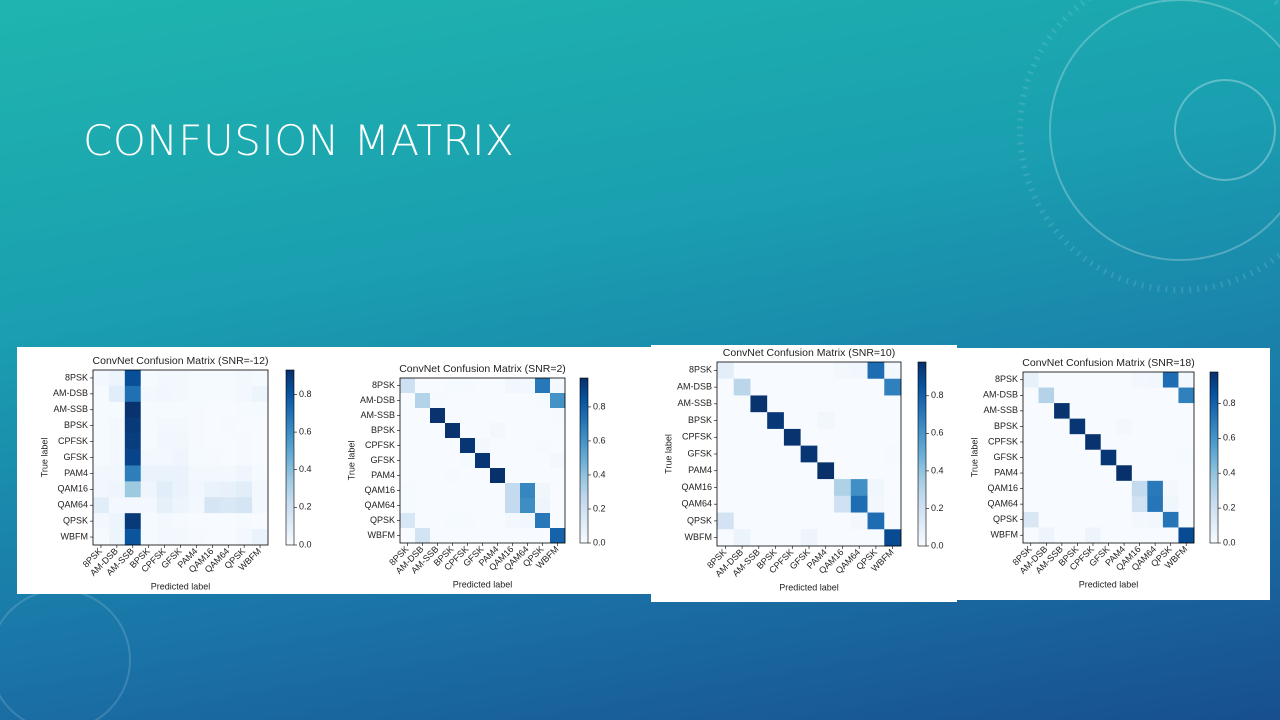  What do you see at coordinates (383, 430) in the screenshot?
I see `y-tick-label: BPSK` at bounding box center [383, 430].